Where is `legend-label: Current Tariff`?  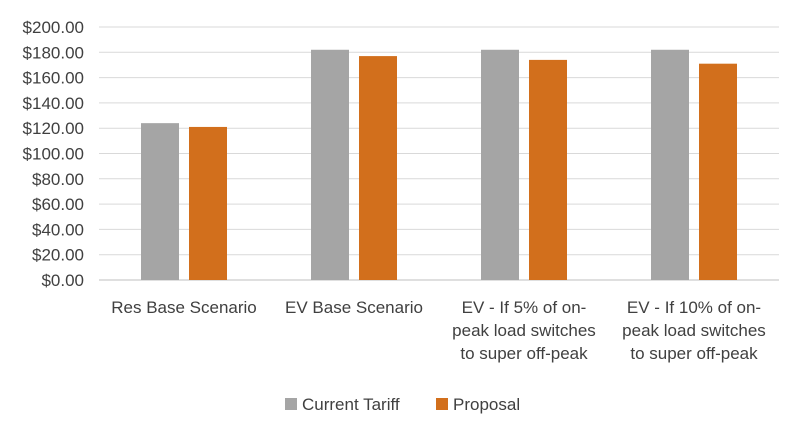 legend-label: Current Tariff is located at coordinates (351, 404).